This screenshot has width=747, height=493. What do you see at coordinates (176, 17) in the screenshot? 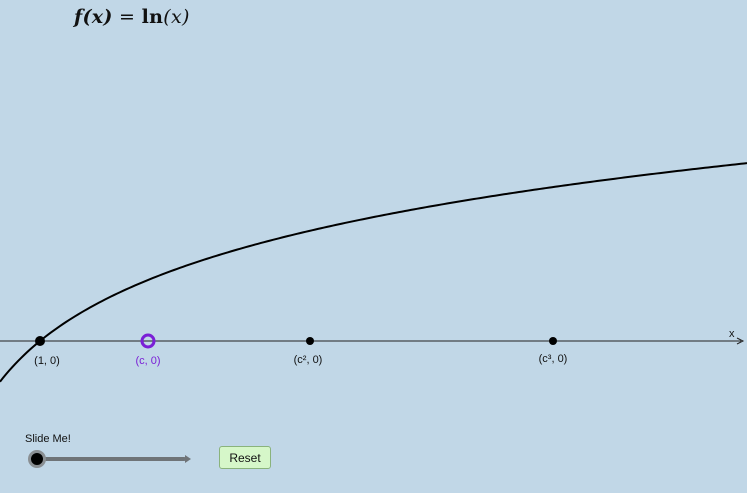
I see `formula-argument: (x)` at bounding box center [176, 17].